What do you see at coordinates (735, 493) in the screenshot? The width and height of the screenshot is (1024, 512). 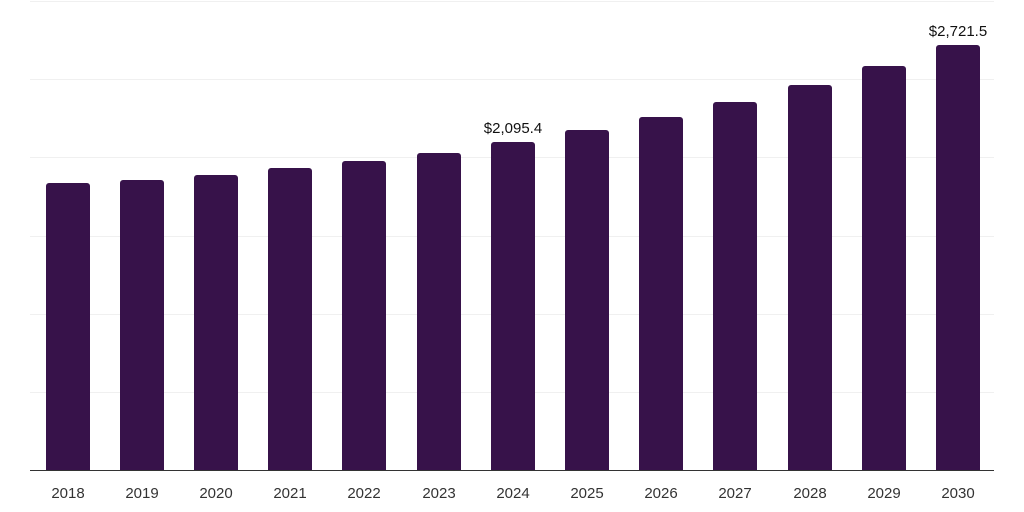 I see `x-tick-label: 2027` at bounding box center [735, 493].